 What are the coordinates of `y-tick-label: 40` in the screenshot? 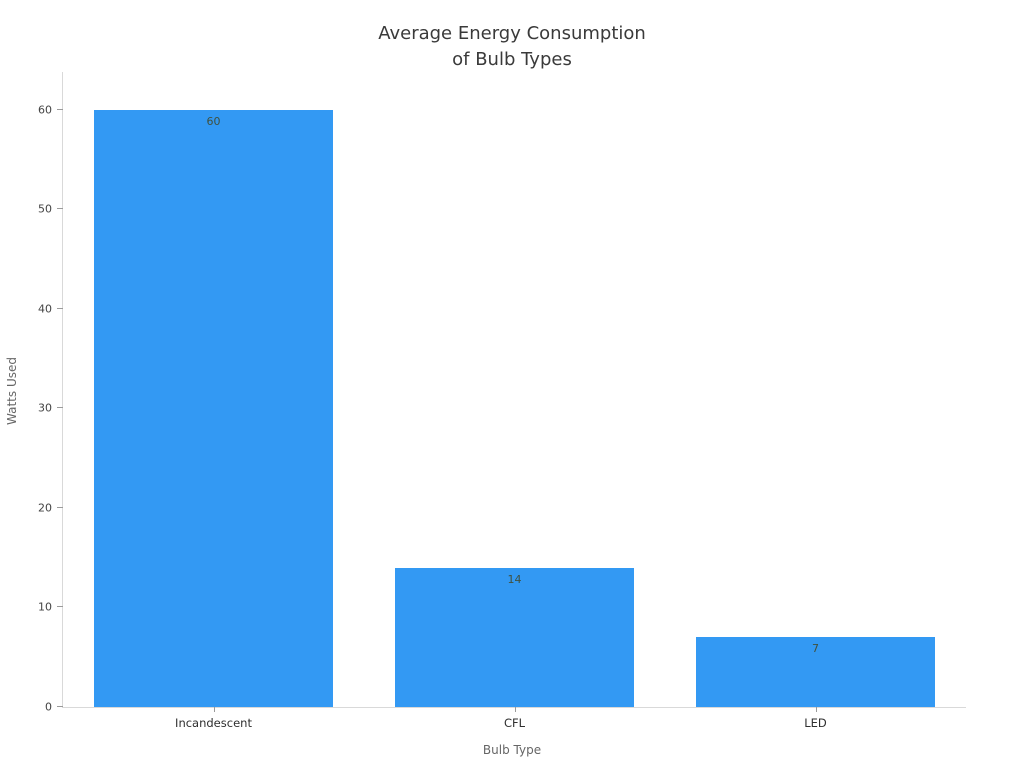 It's located at (45, 309).